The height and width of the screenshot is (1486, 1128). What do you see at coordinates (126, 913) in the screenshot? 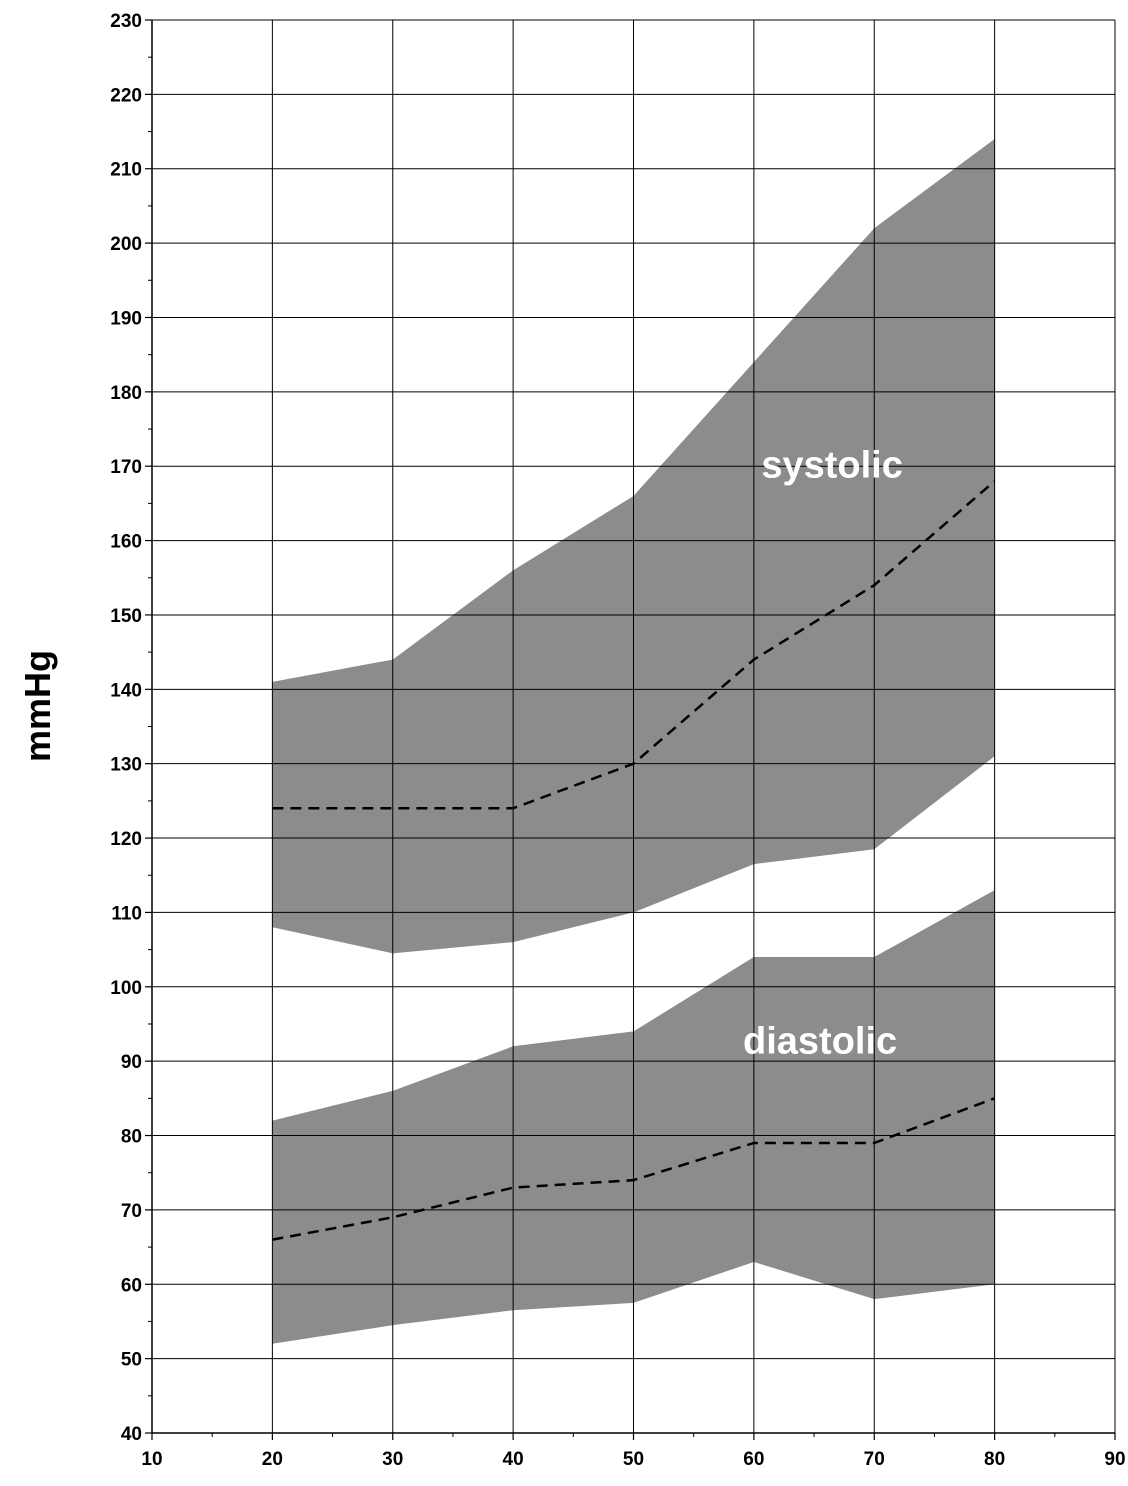
I see `y-tick-label: 110` at bounding box center [126, 913].